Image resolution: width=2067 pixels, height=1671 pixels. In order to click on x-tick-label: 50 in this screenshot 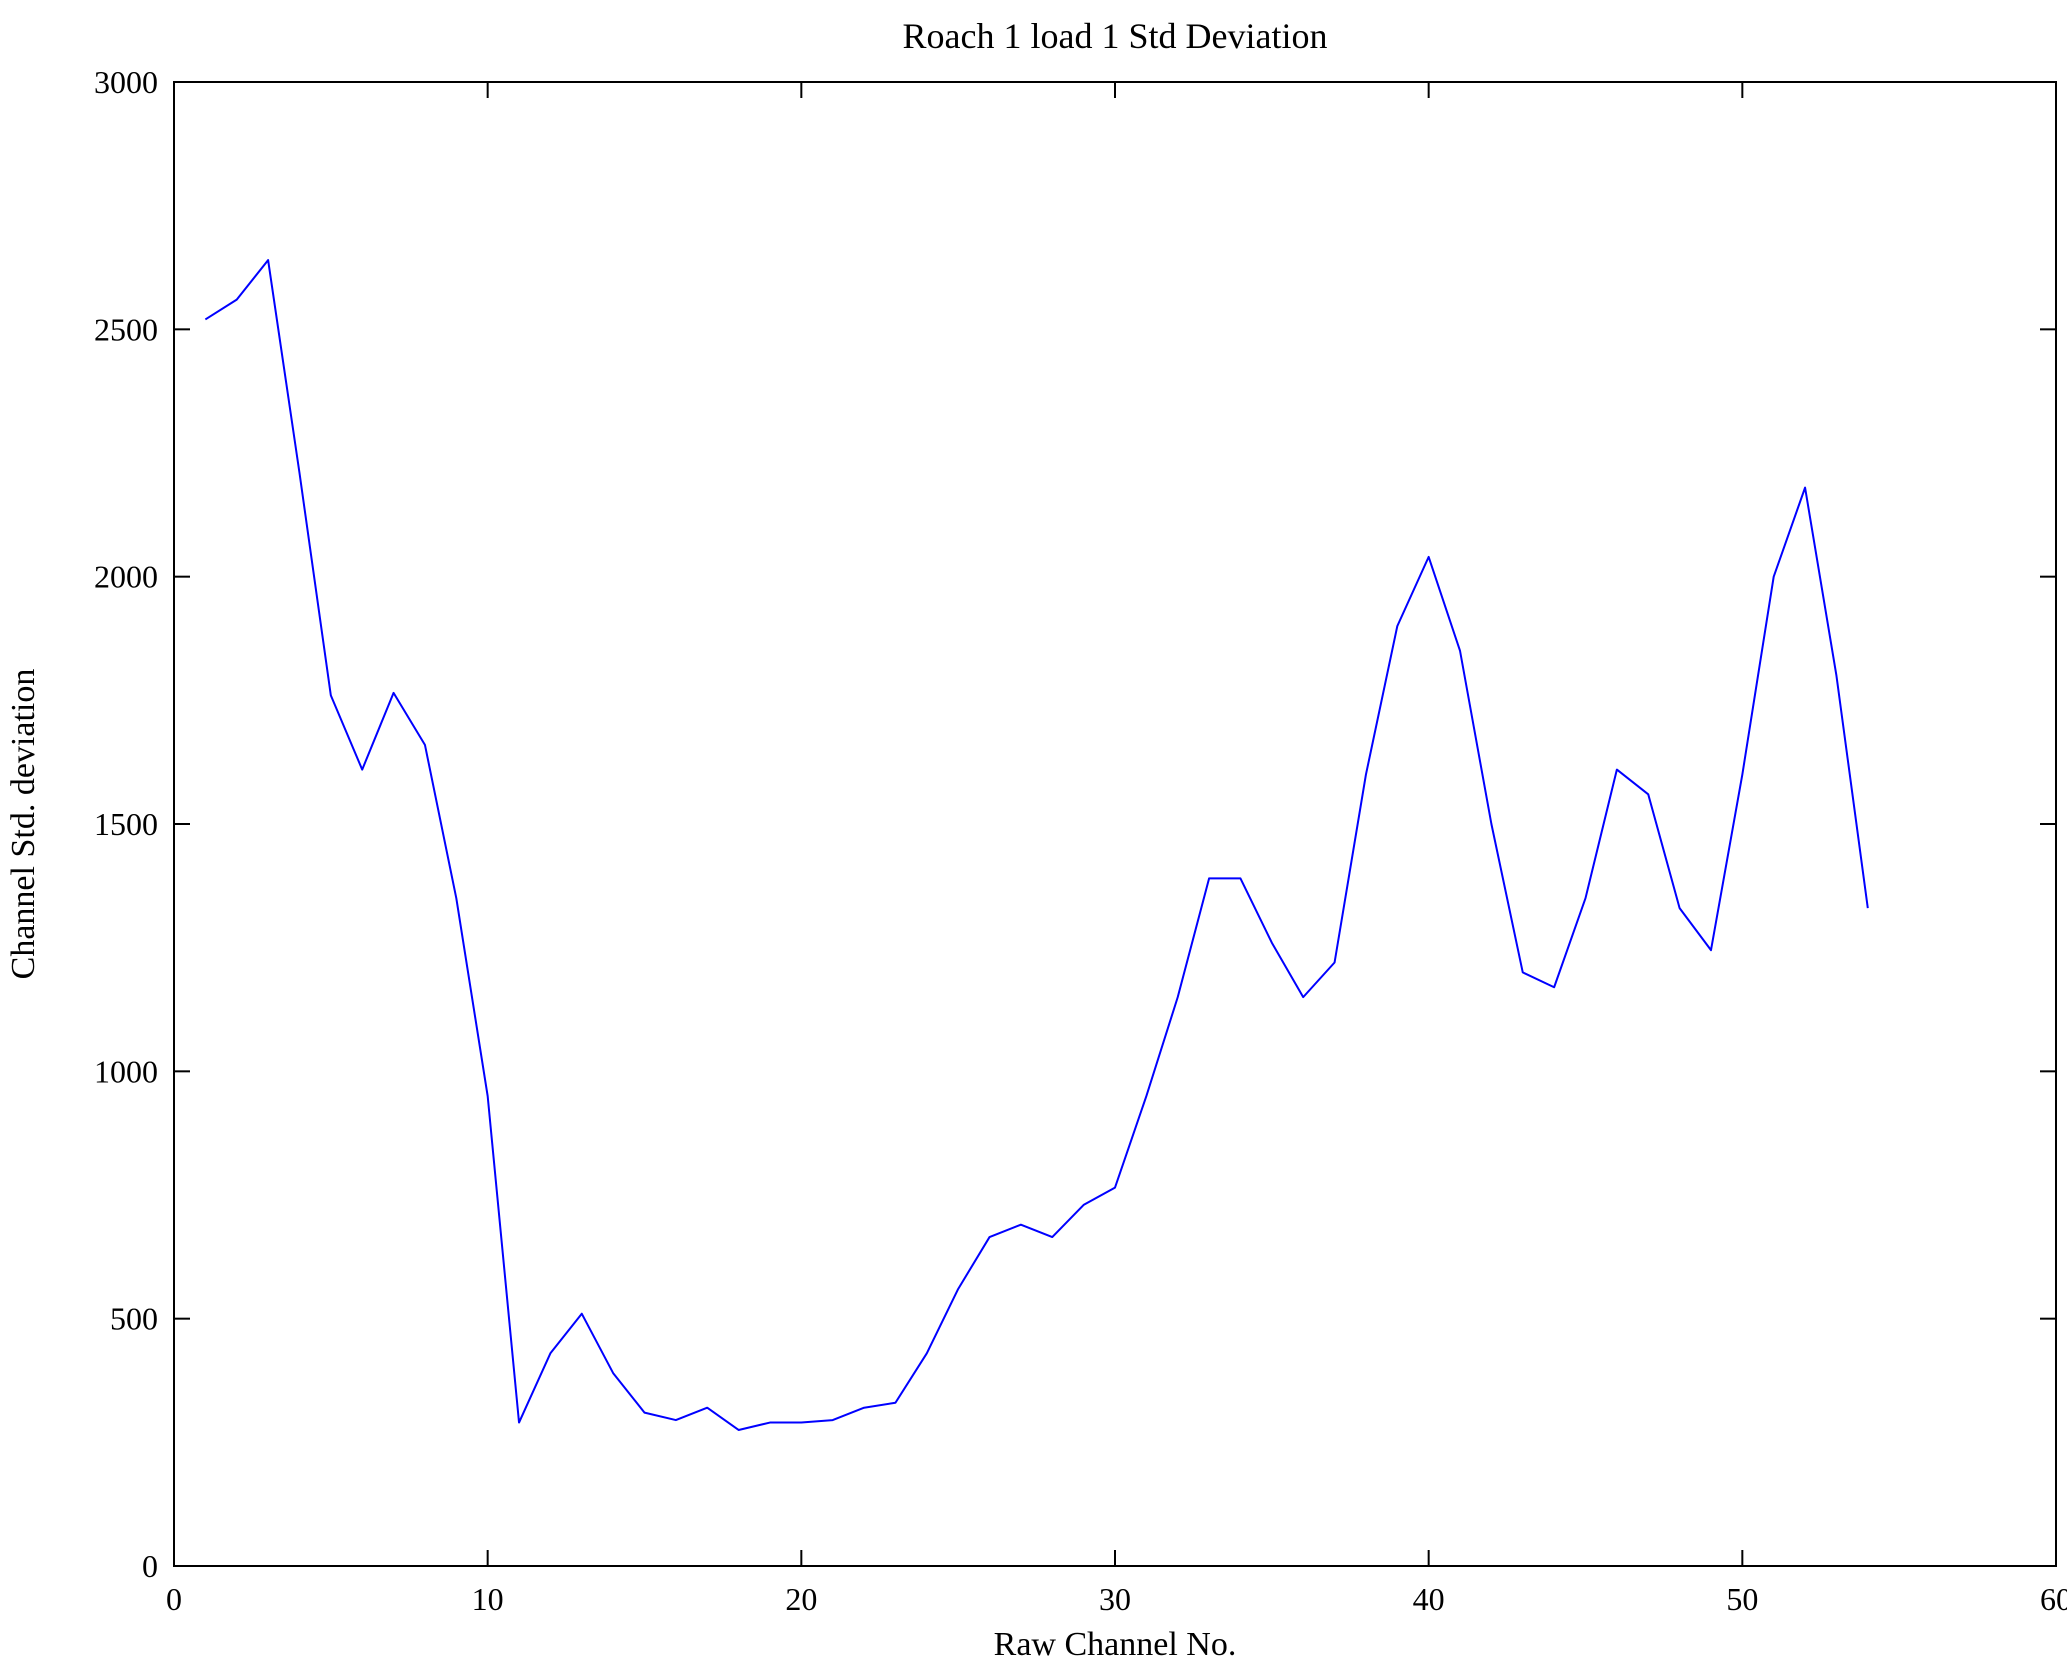, I will do `click(1742, 1599)`.